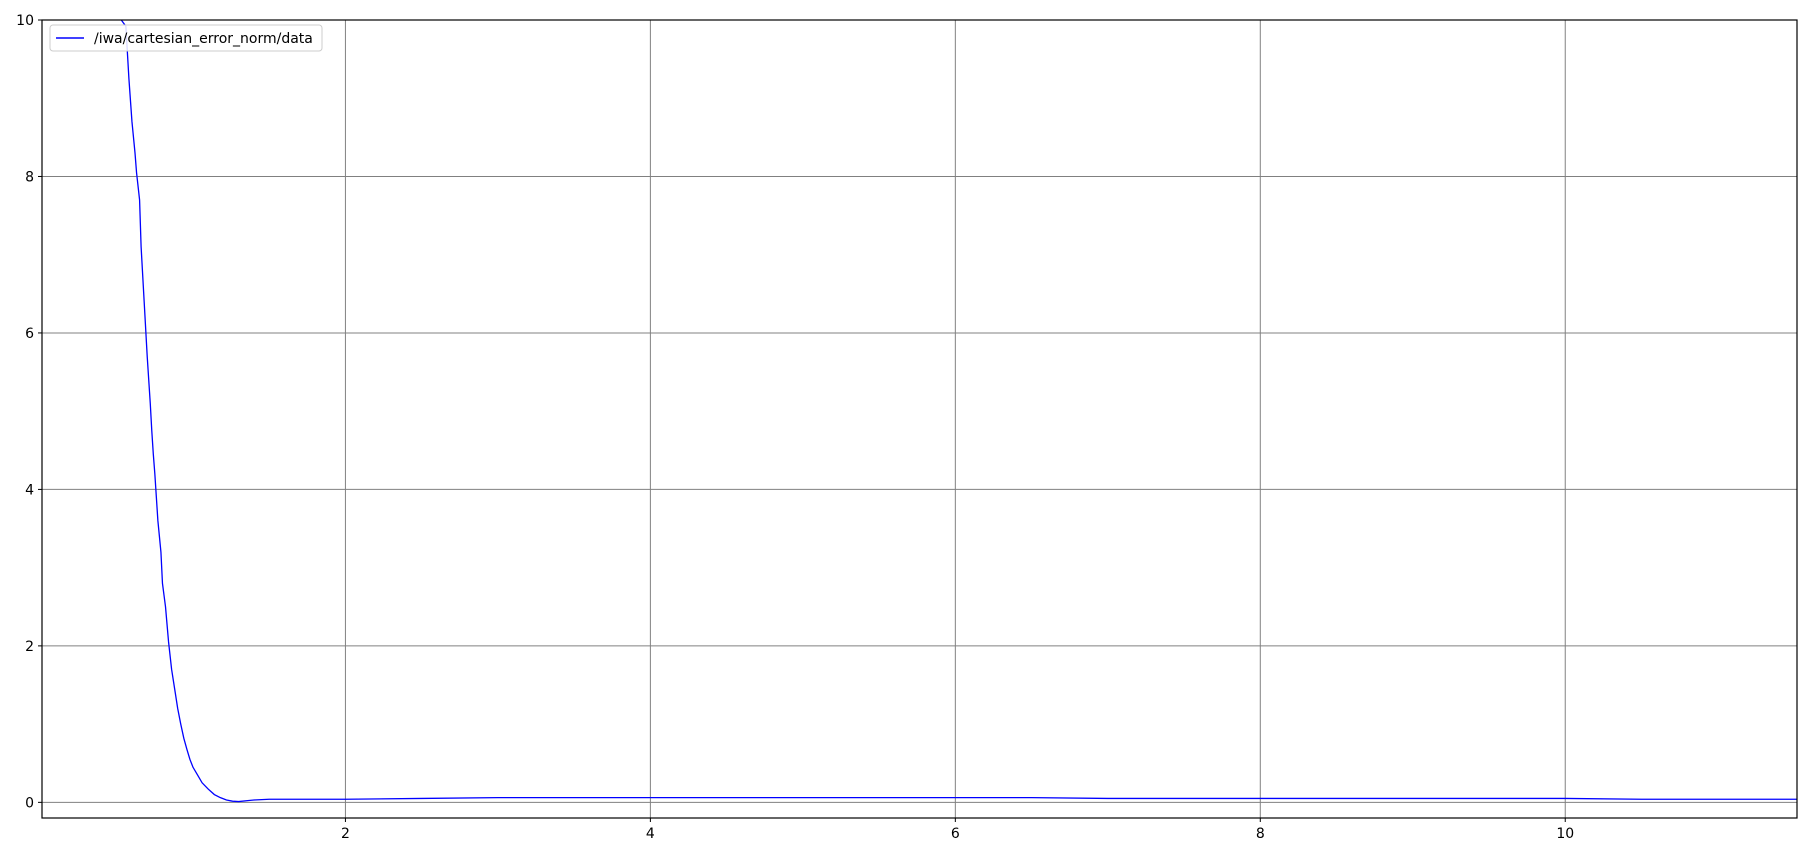 This screenshot has width=1812, height=857. What do you see at coordinates (650, 834) in the screenshot?
I see `x-tick-label: 4` at bounding box center [650, 834].